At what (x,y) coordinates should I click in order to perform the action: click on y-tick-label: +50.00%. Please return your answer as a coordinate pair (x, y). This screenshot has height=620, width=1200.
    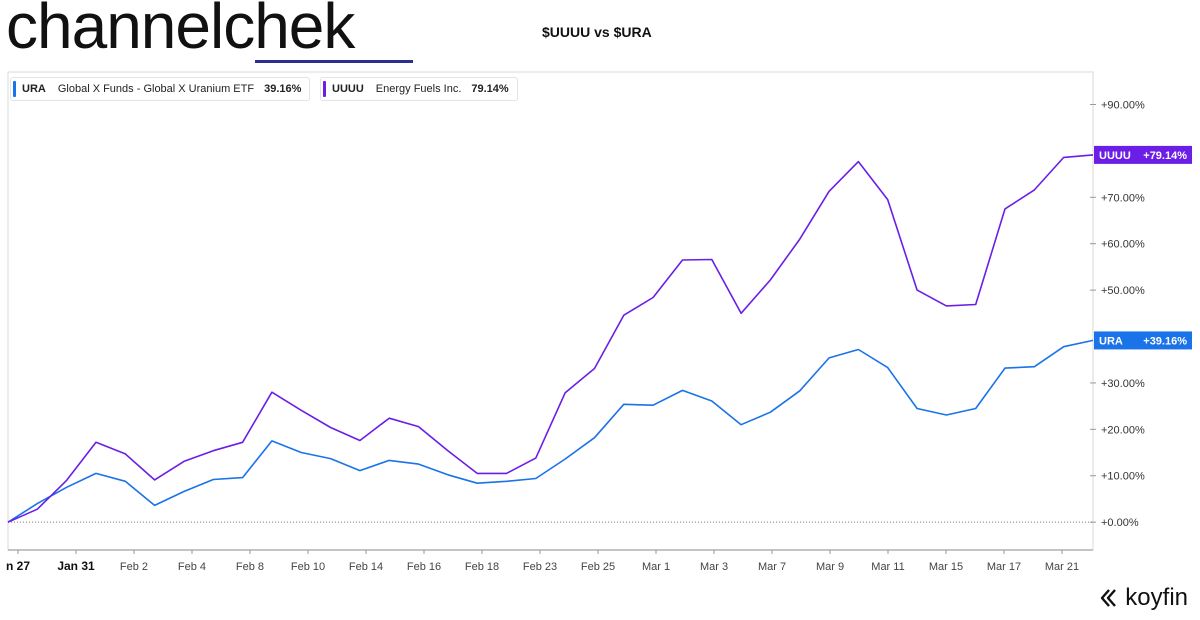
    Looking at the image, I should click on (1123, 291).